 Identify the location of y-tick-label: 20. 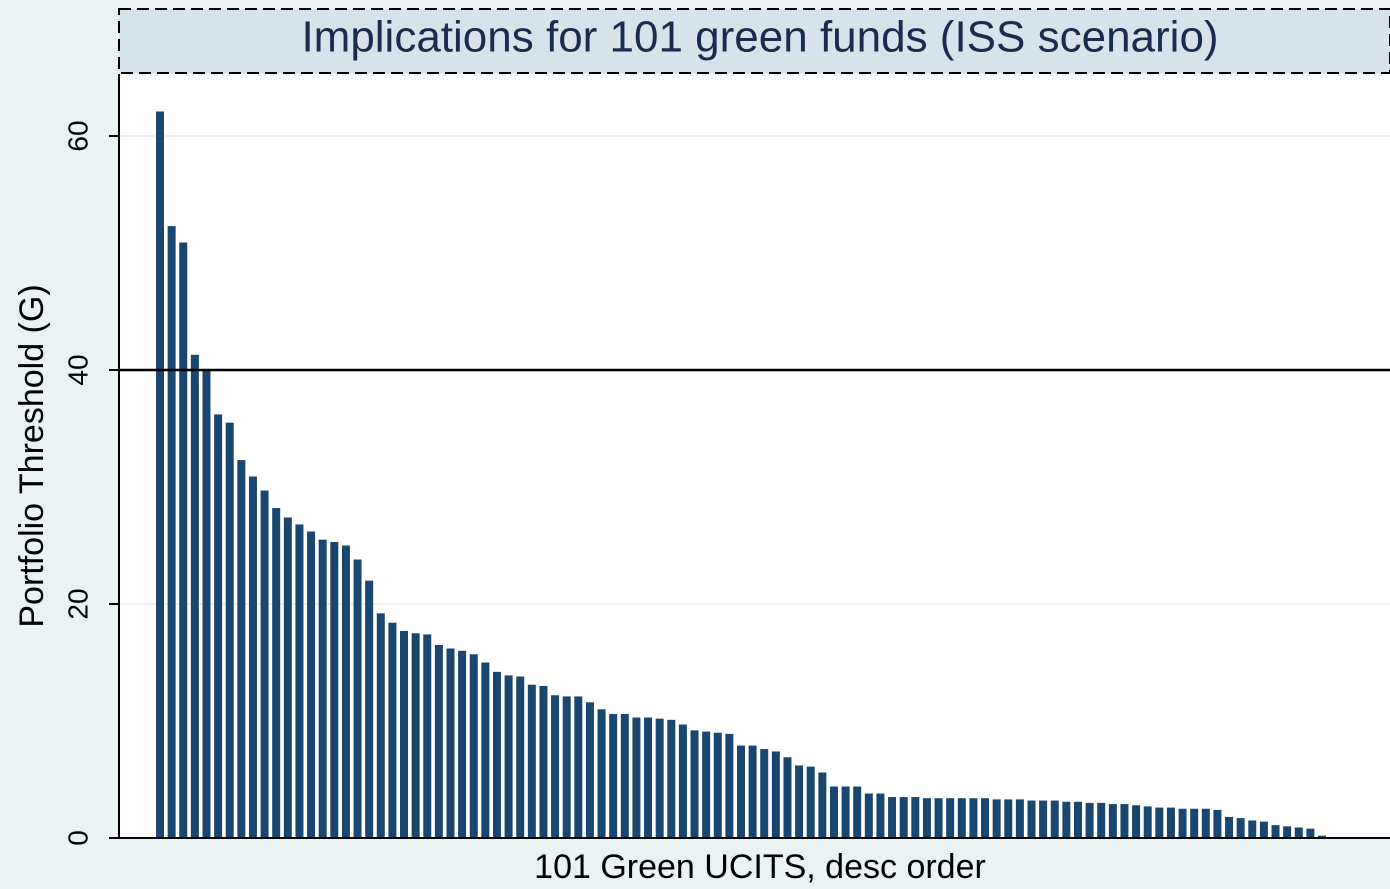
(77, 603).